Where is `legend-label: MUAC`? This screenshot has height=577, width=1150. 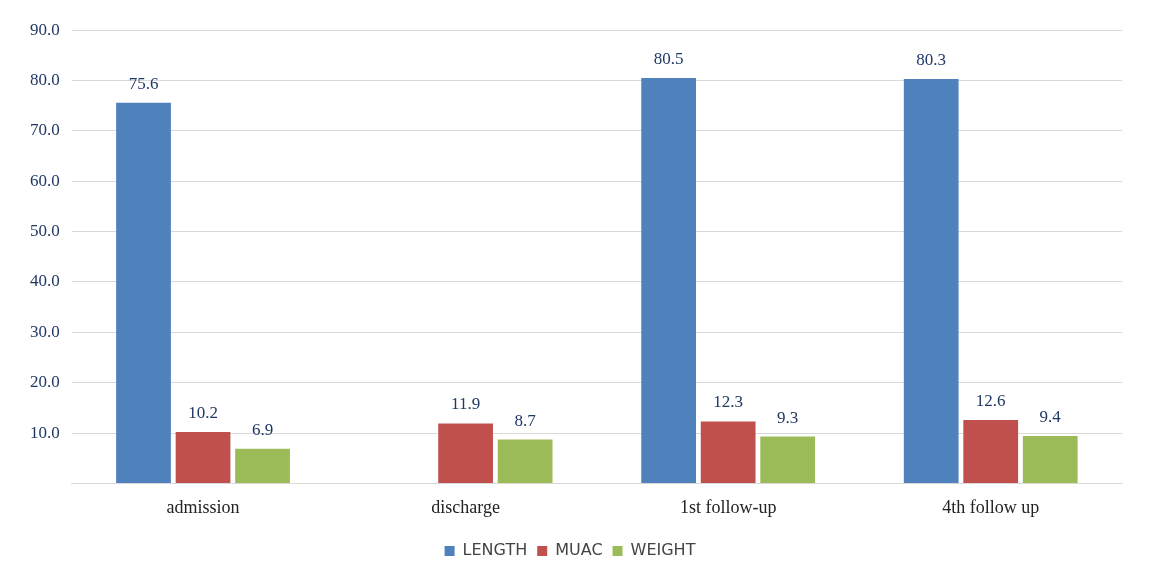 legend-label: MUAC is located at coordinates (579, 550).